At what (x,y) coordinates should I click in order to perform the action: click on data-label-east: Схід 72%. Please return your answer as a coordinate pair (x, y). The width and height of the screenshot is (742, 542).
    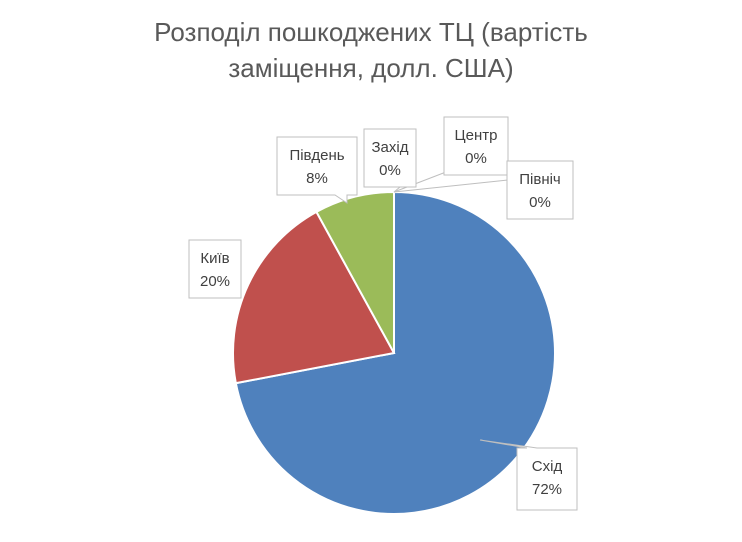
    Looking at the image, I should click on (528, 475).